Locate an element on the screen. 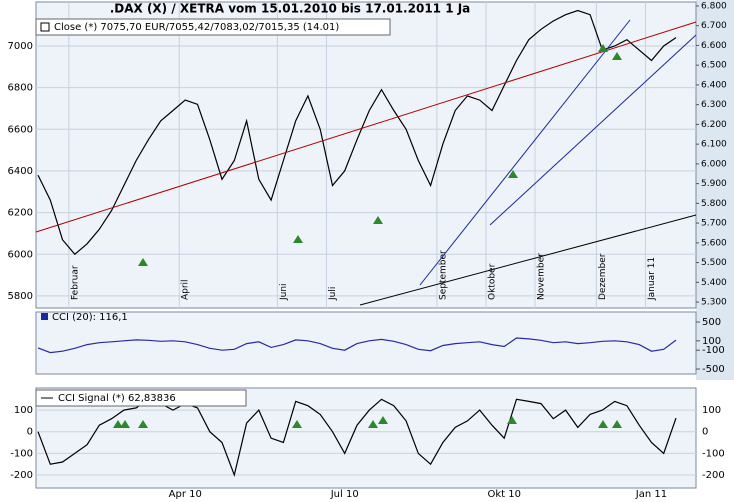 The height and width of the screenshot is (502, 734). right-axis-bg is located at coordinates (715, 190).